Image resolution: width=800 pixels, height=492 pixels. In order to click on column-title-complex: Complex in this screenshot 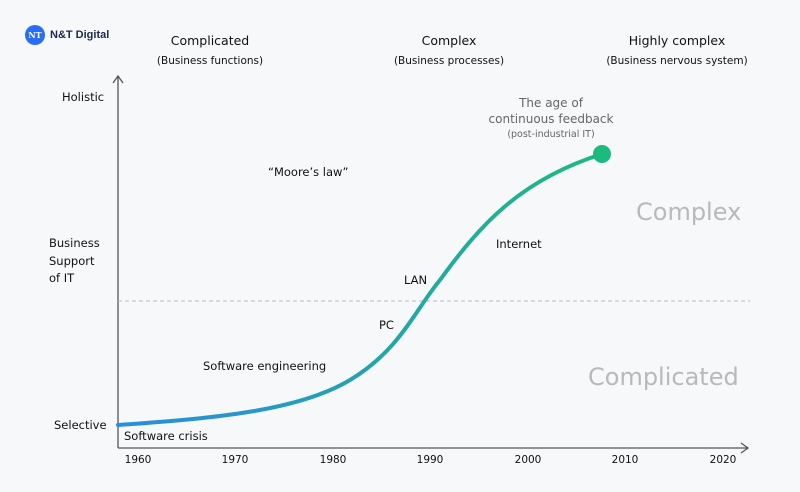, I will do `click(449, 40)`.